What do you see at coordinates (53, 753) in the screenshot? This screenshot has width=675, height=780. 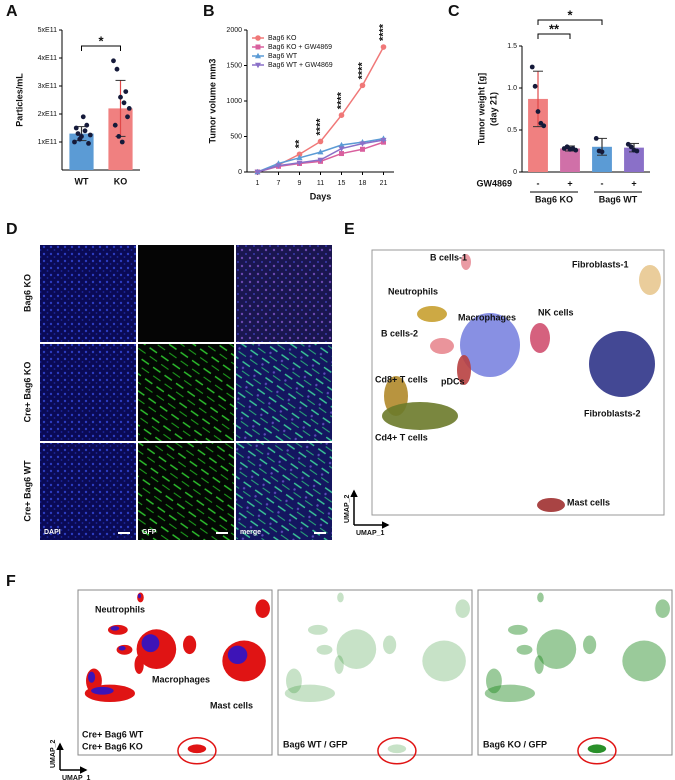 I see `axis-label: UMAP_2` at bounding box center [53, 753].